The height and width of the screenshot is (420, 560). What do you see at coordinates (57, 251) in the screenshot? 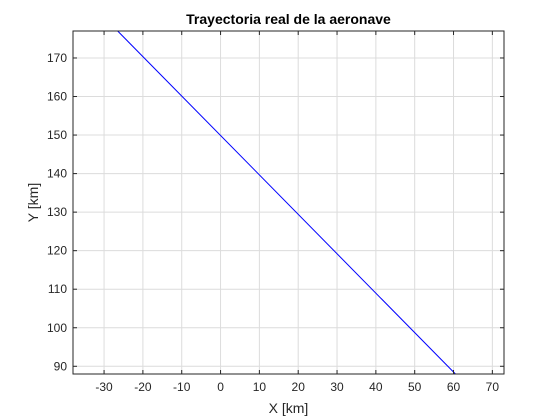
I see `y-tick-label: 120` at bounding box center [57, 251].